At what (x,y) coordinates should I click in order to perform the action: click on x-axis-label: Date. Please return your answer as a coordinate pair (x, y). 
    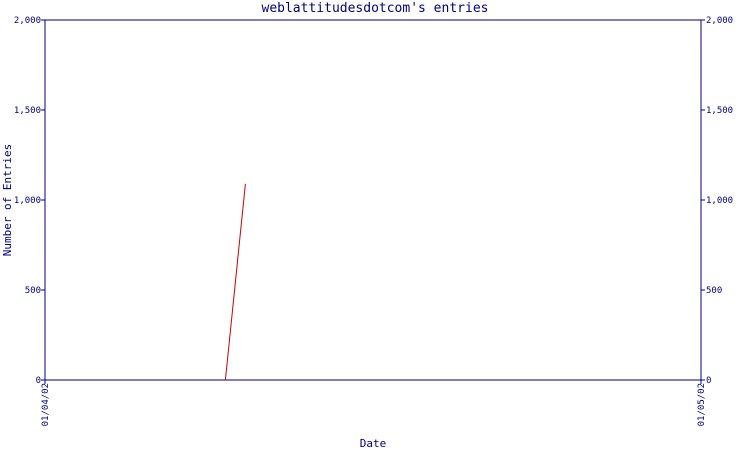
    Looking at the image, I should click on (373, 443).